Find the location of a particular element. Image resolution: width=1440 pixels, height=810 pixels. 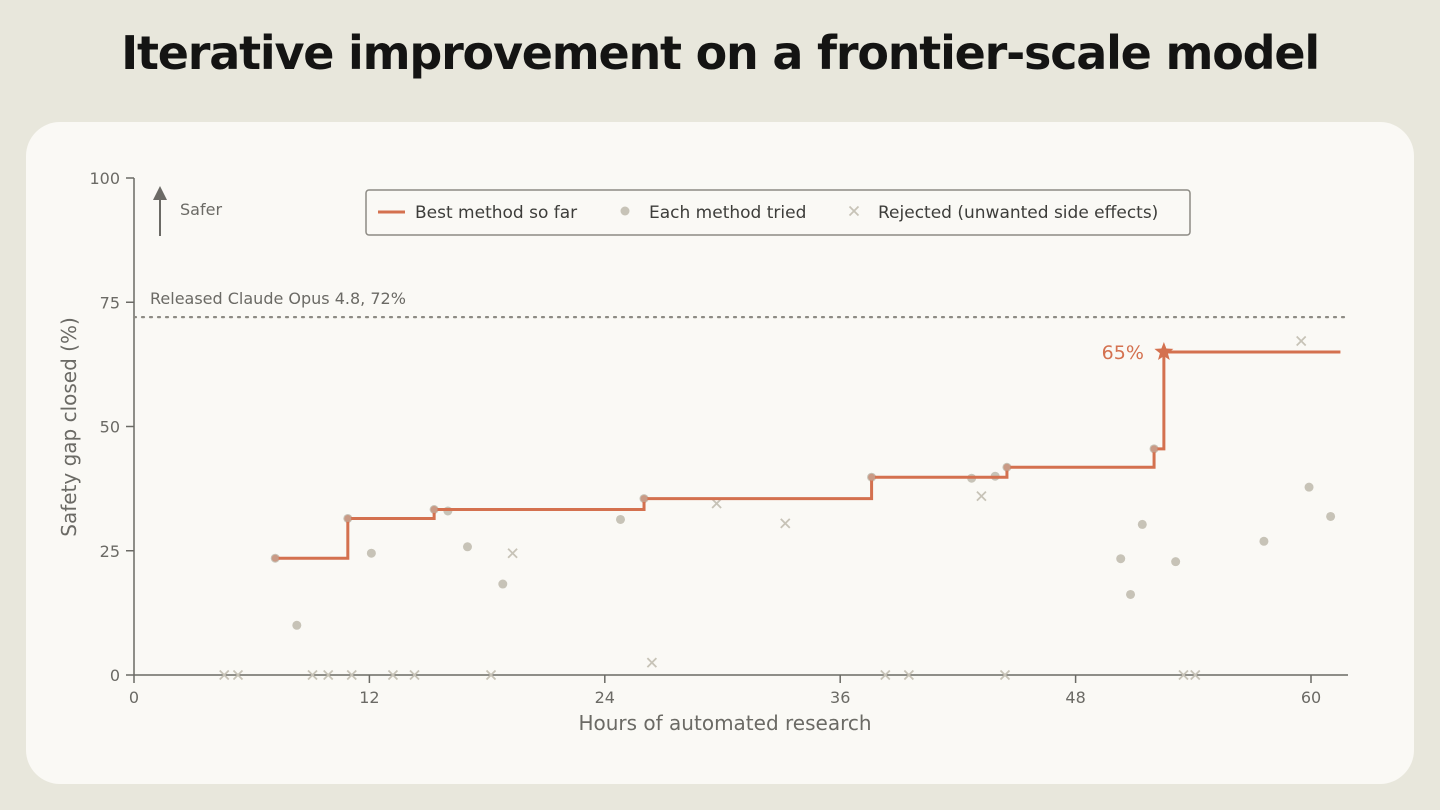

reference-line-group: Released Claude Opus 4.8, 72% is located at coordinates (741, 304).